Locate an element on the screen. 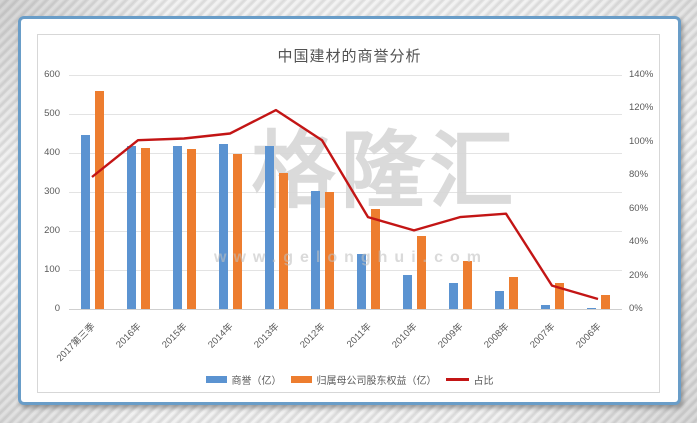 This screenshot has height=423, width=697. equity-bar-2014年 is located at coordinates (237, 231).